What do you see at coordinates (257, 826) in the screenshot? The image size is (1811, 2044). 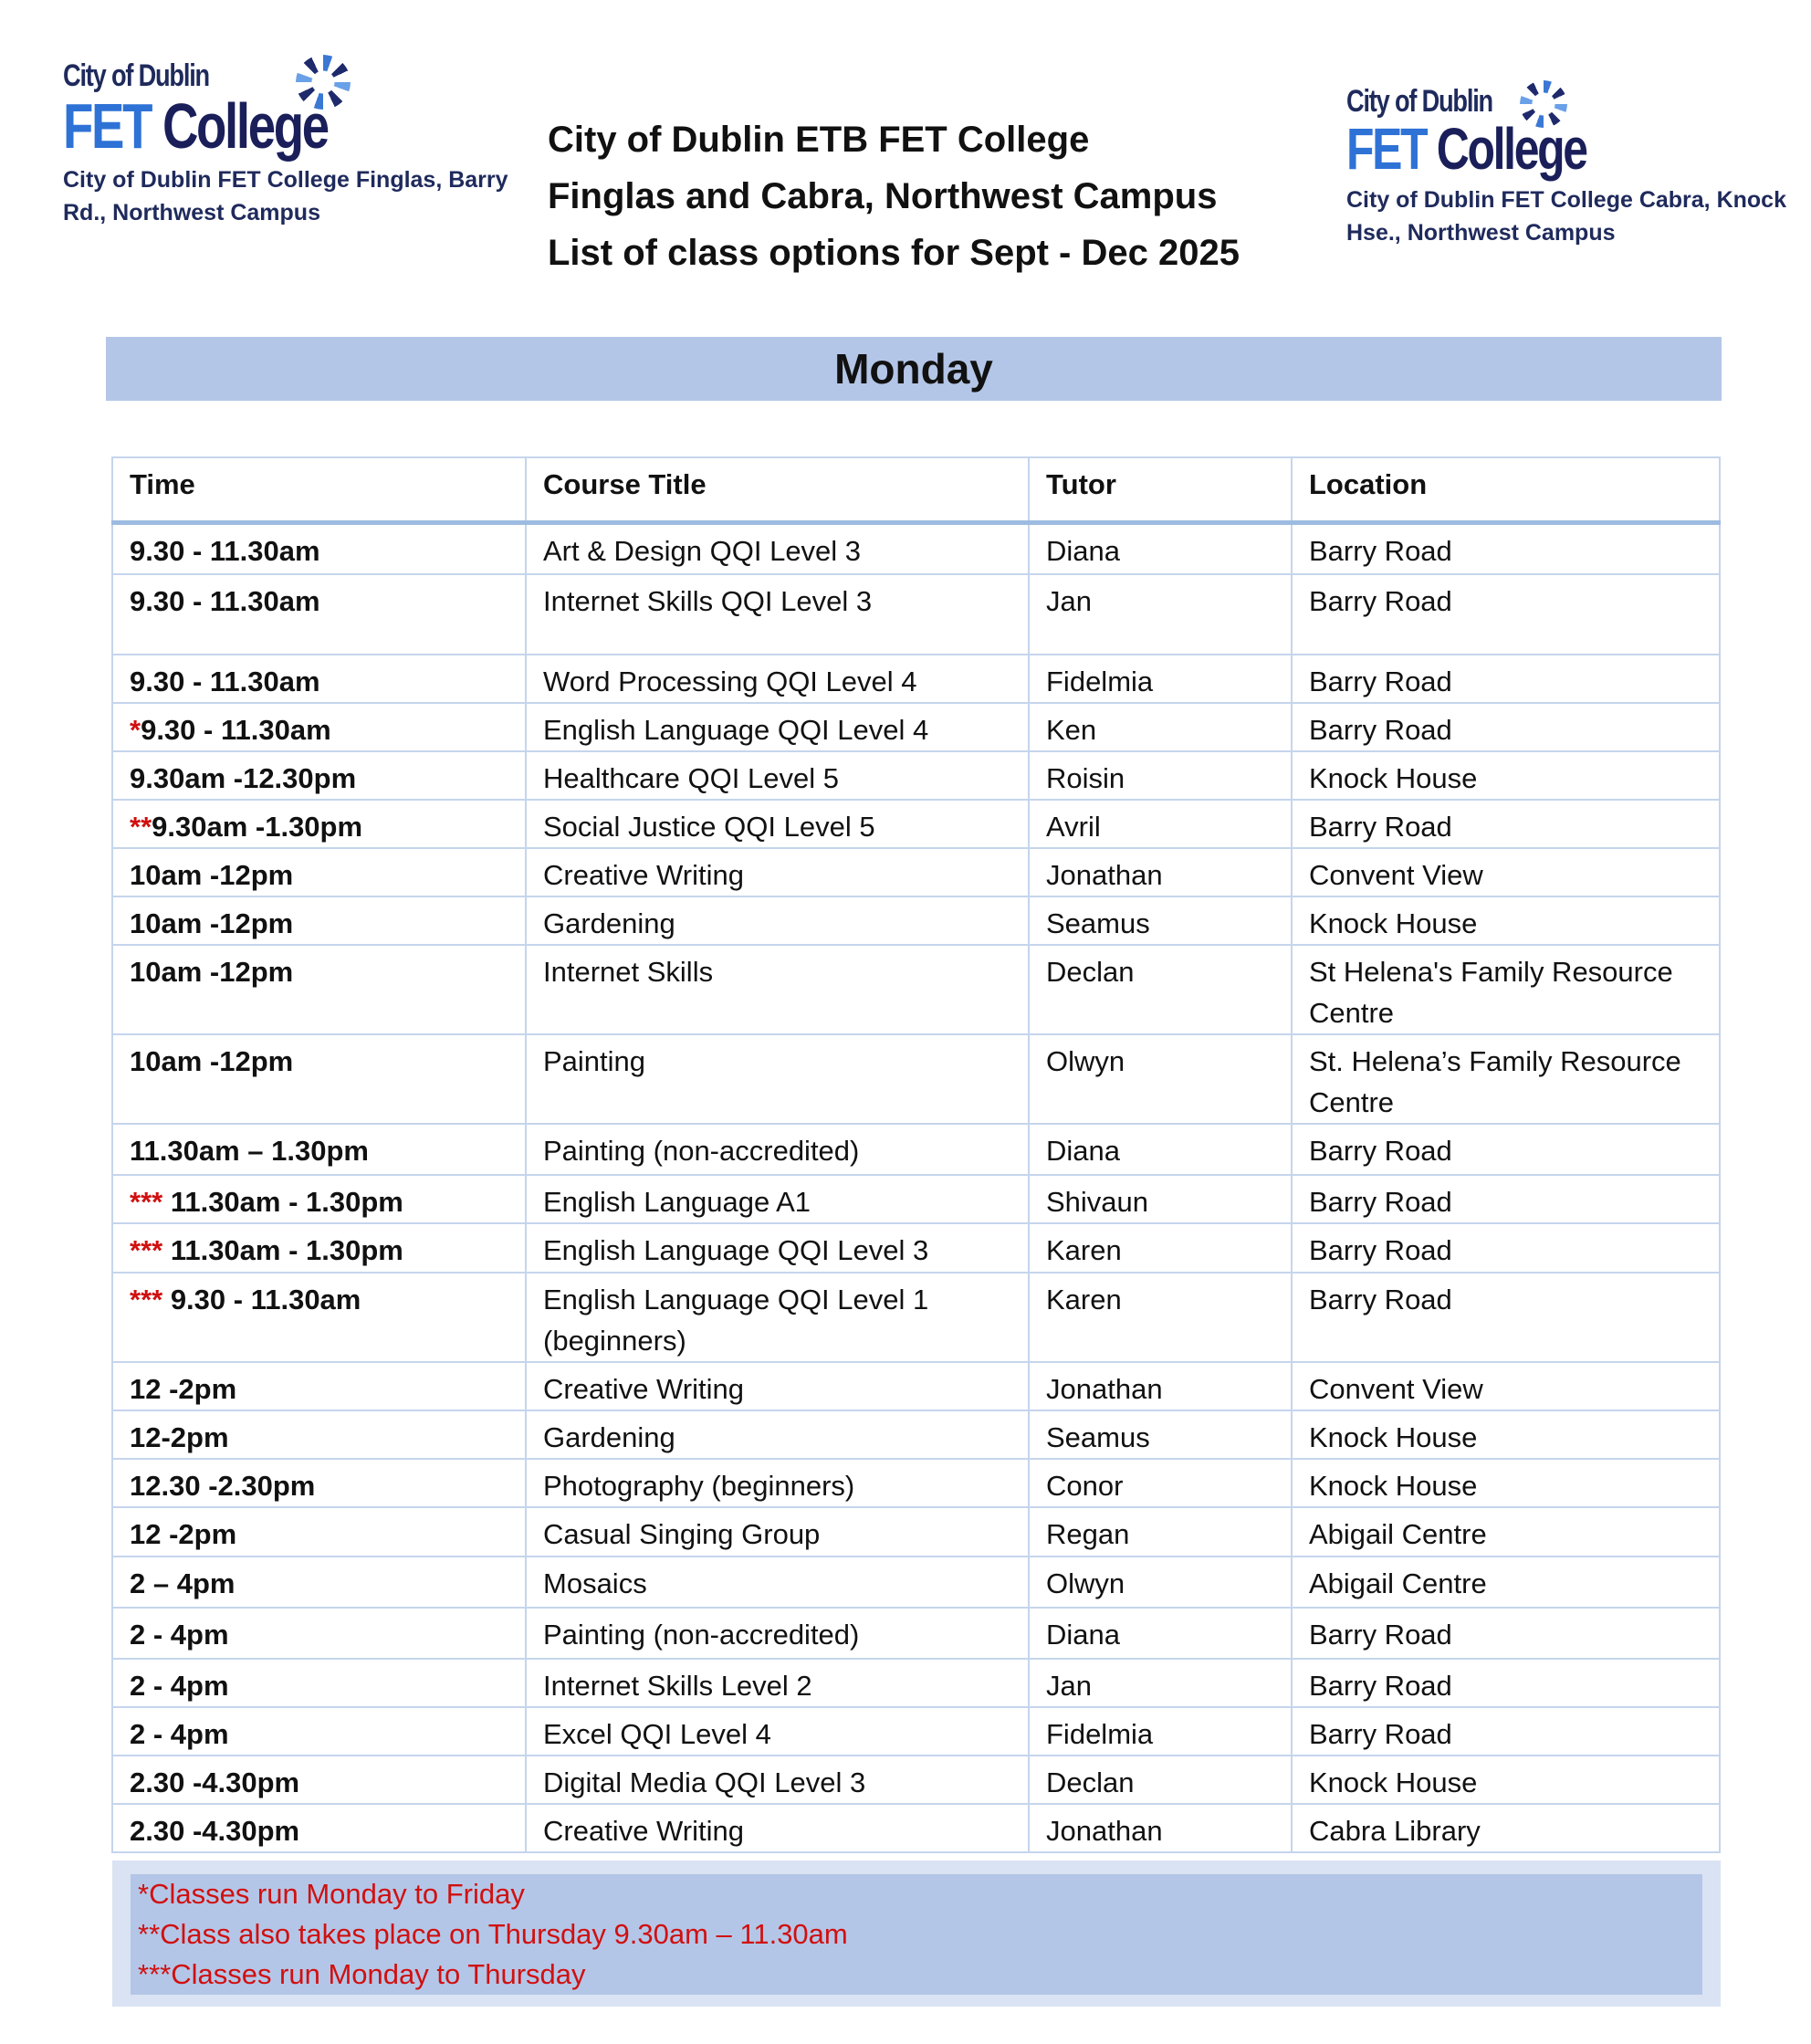 I see `time-text: 9.30am -1.30pm` at bounding box center [257, 826].